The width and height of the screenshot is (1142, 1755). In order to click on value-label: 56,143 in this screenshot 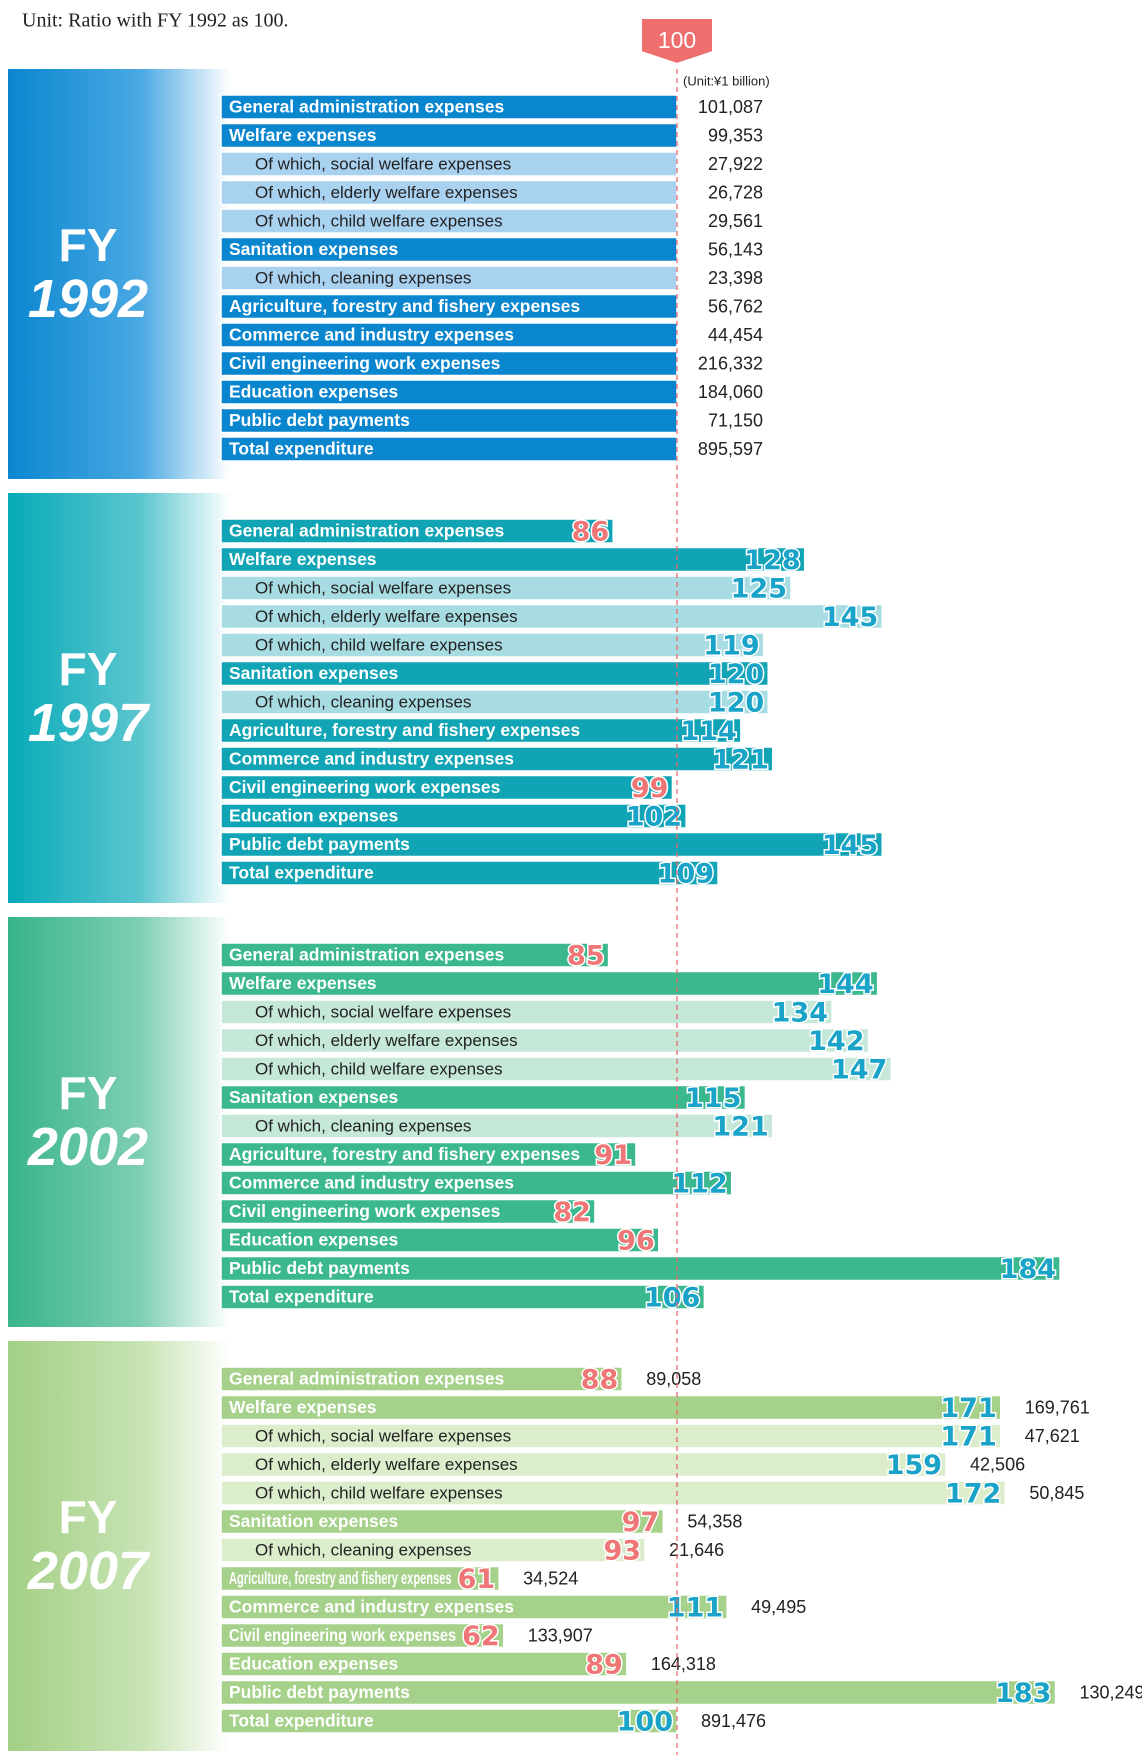, I will do `click(735, 249)`.